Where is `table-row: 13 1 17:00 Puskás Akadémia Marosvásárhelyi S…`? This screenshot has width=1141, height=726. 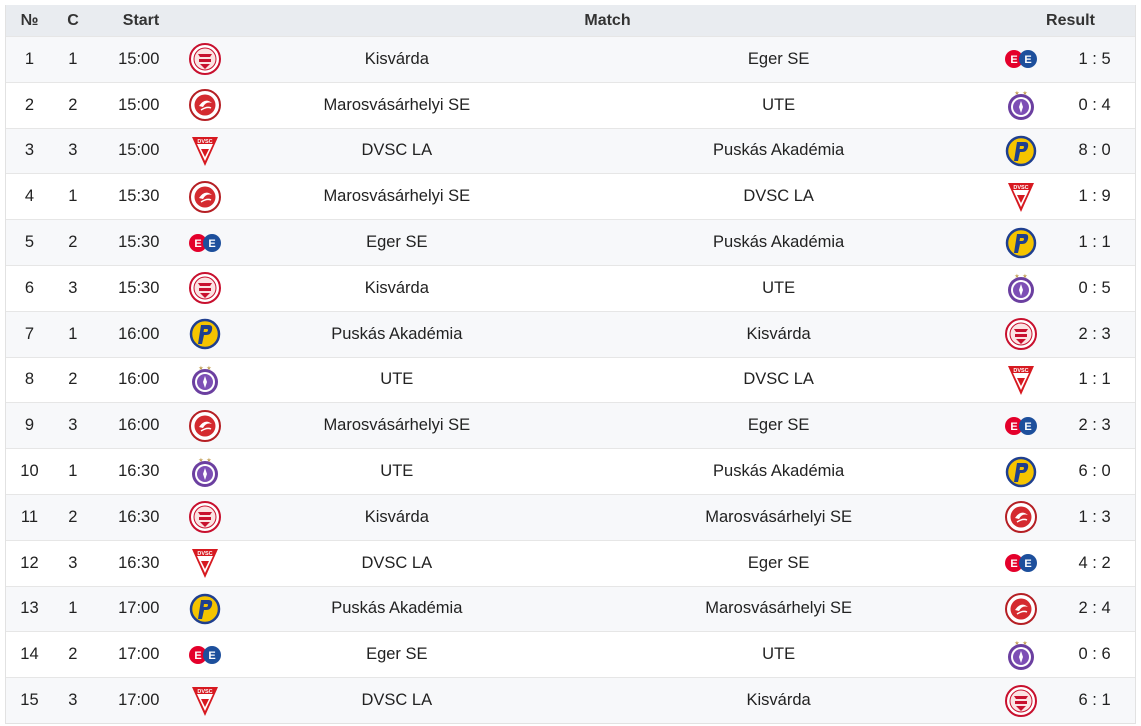 table-row: 13 1 17:00 Puskás Akadémia Marosvásárhelyi S… is located at coordinates (570, 608).